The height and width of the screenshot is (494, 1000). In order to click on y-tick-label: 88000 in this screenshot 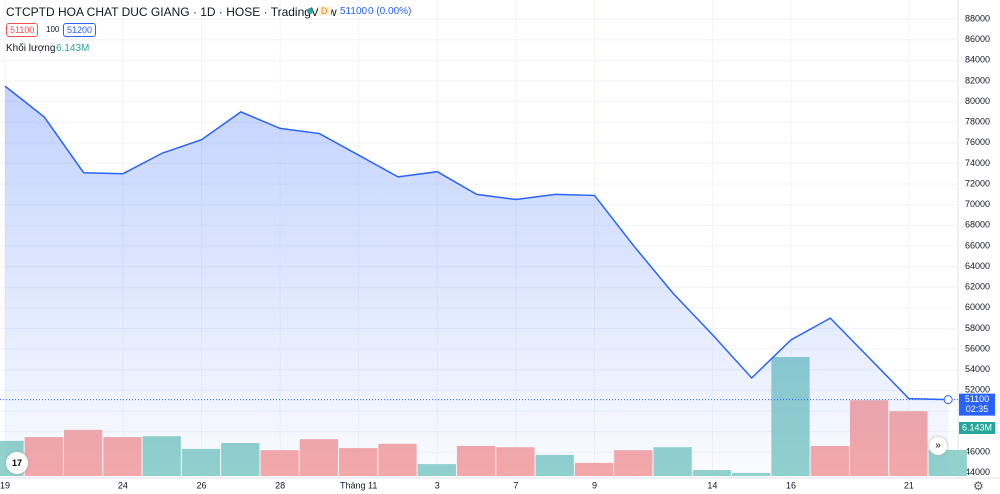, I will do `click(977, 18)`.